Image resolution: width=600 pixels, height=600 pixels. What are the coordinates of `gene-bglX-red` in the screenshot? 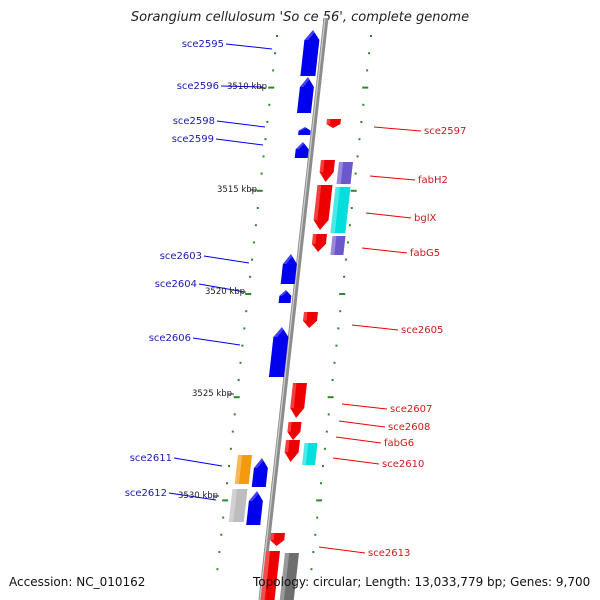 It's located at (323, 207).